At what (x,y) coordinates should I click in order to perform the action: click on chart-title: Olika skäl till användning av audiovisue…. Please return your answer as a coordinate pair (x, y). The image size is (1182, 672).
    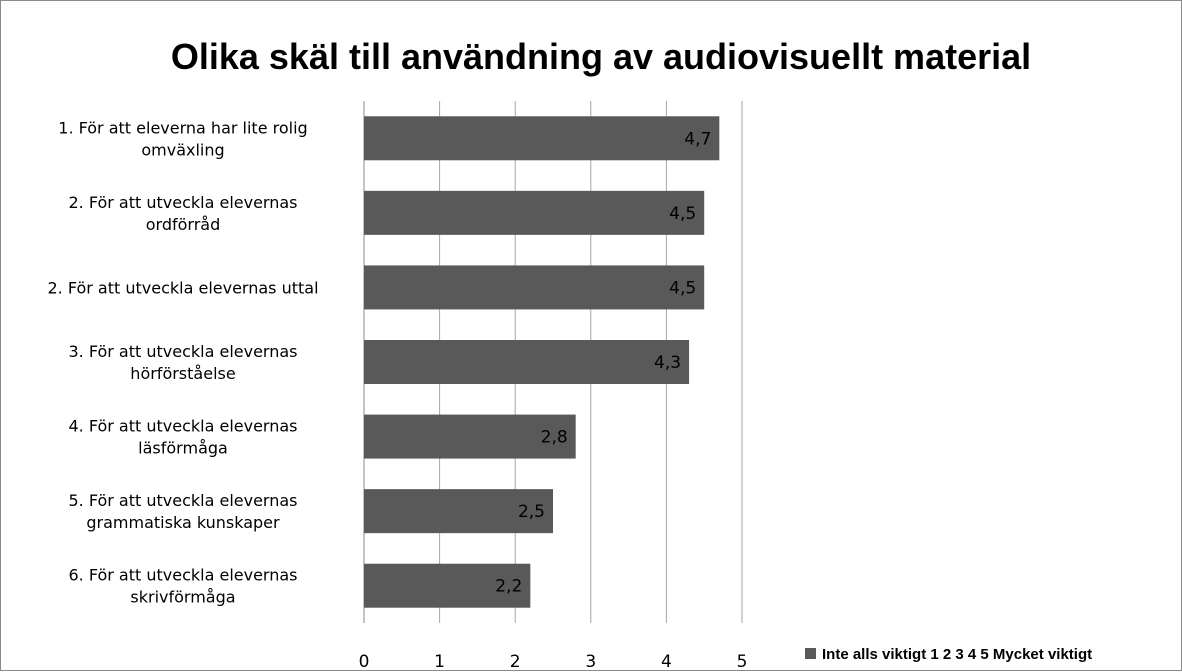
    Looking at the image, I should click on (601, 56).